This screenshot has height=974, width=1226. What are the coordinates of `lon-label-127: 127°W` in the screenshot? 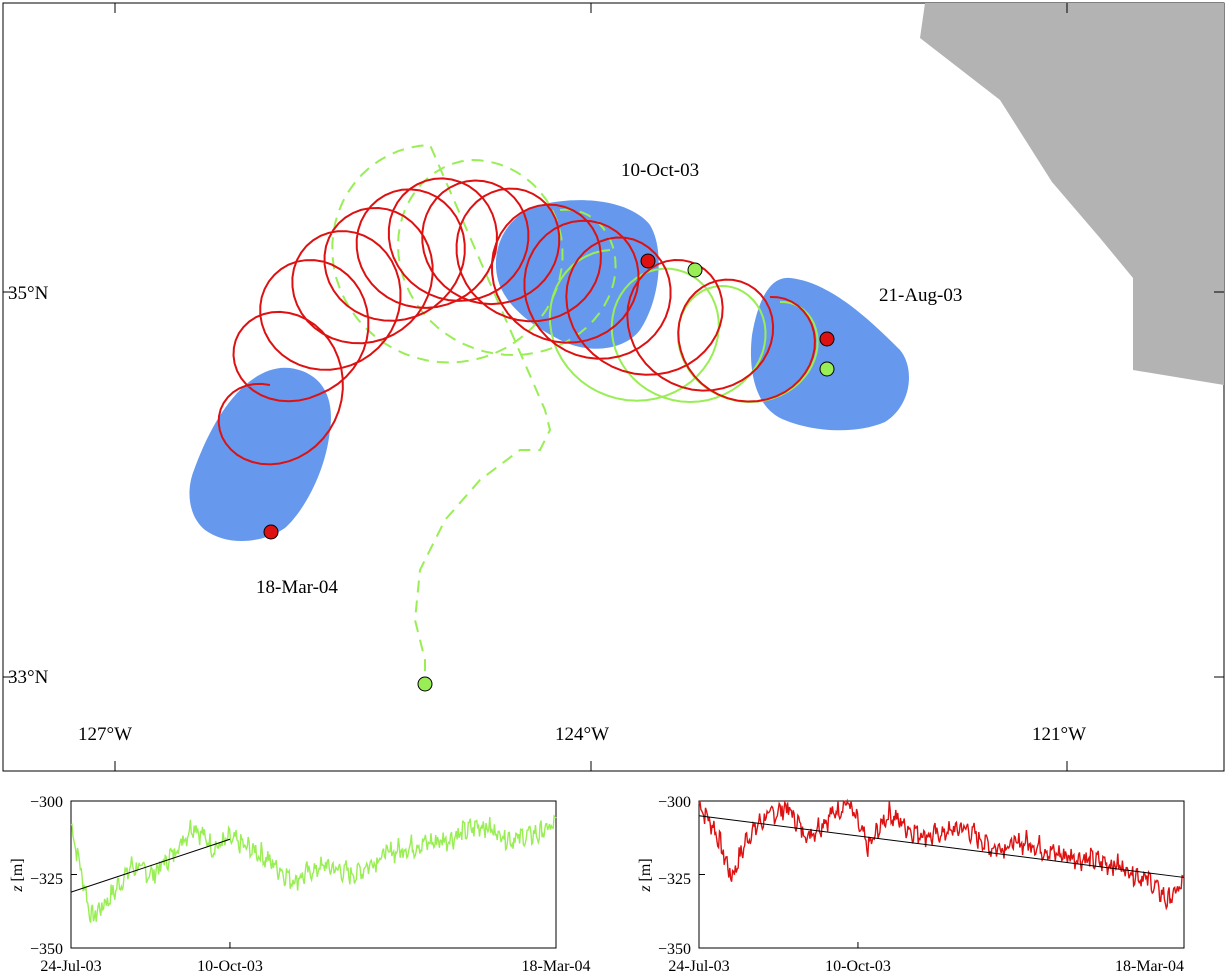 It's located at (105, 734).